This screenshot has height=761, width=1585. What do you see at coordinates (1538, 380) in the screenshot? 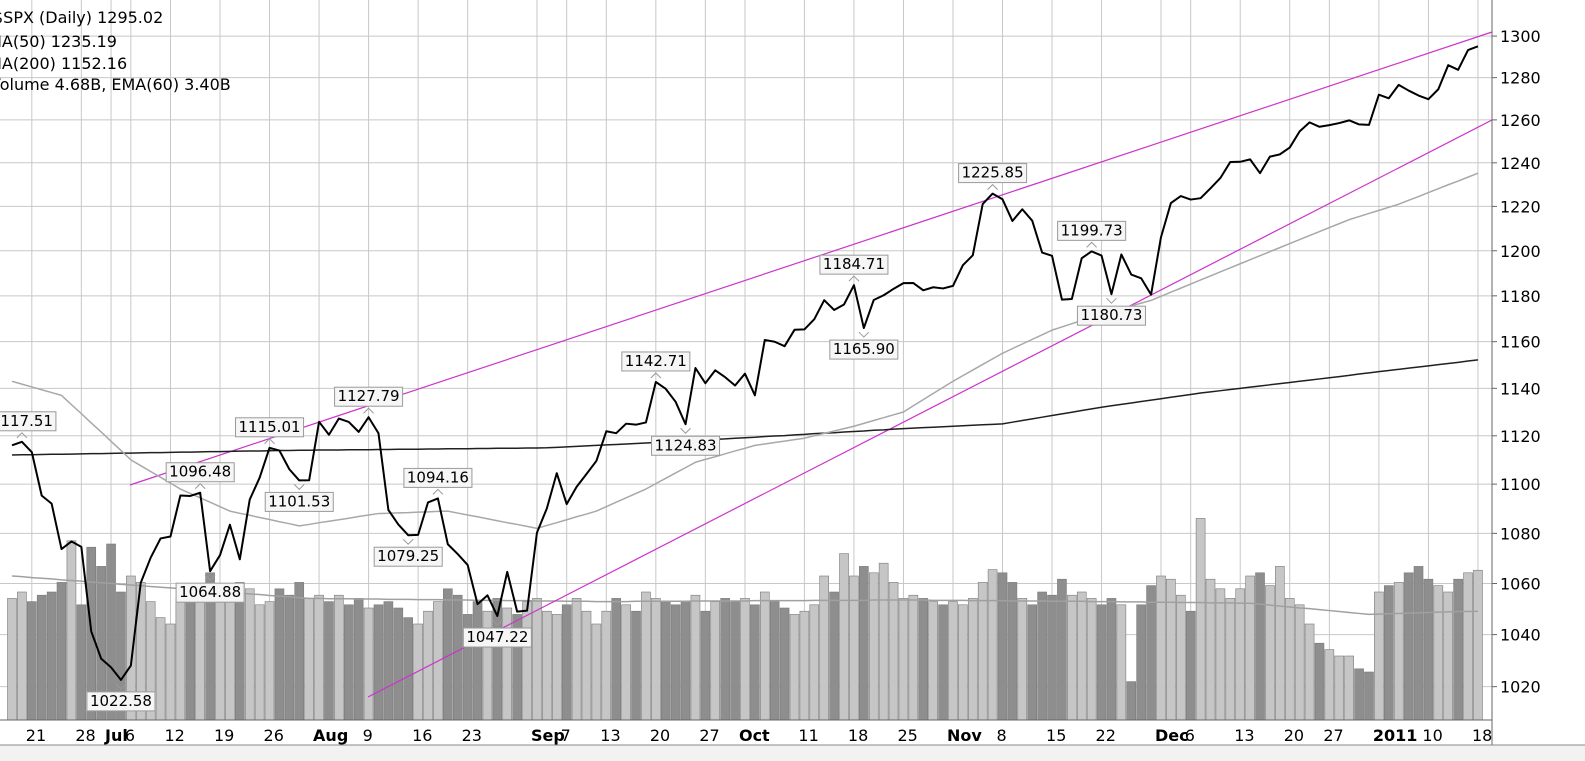
I see `right-axis-panel` at bounding box center [1538, 380].